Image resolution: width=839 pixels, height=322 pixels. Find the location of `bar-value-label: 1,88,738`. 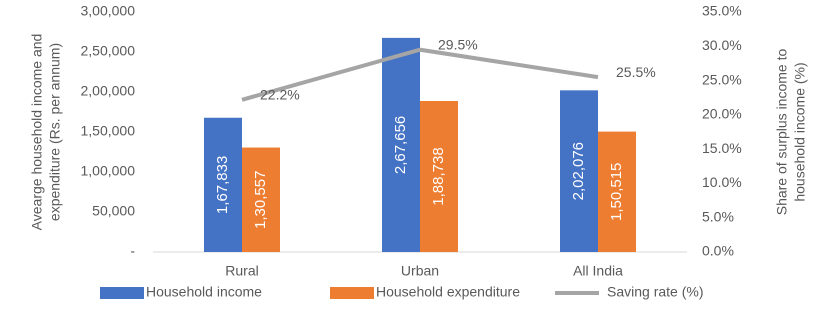

bar-value-label: 1,88,738 is located at coordinates (438, 176).